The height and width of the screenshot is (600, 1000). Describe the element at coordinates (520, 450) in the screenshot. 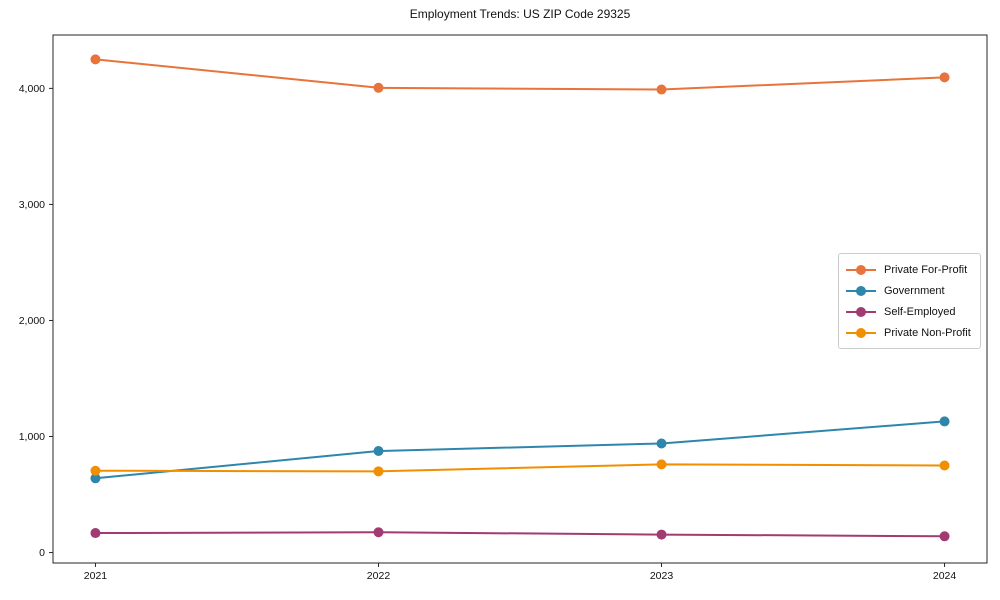

I see `series-line-government` at that location.